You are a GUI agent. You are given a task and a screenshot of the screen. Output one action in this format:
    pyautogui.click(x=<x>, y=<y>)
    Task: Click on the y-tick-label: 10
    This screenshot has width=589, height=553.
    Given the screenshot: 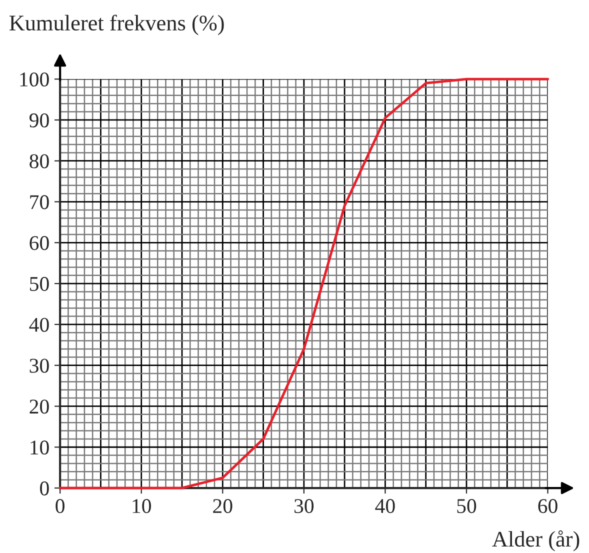 What is the action you would take?
    pyautogui.click(x=39, y=447)
    